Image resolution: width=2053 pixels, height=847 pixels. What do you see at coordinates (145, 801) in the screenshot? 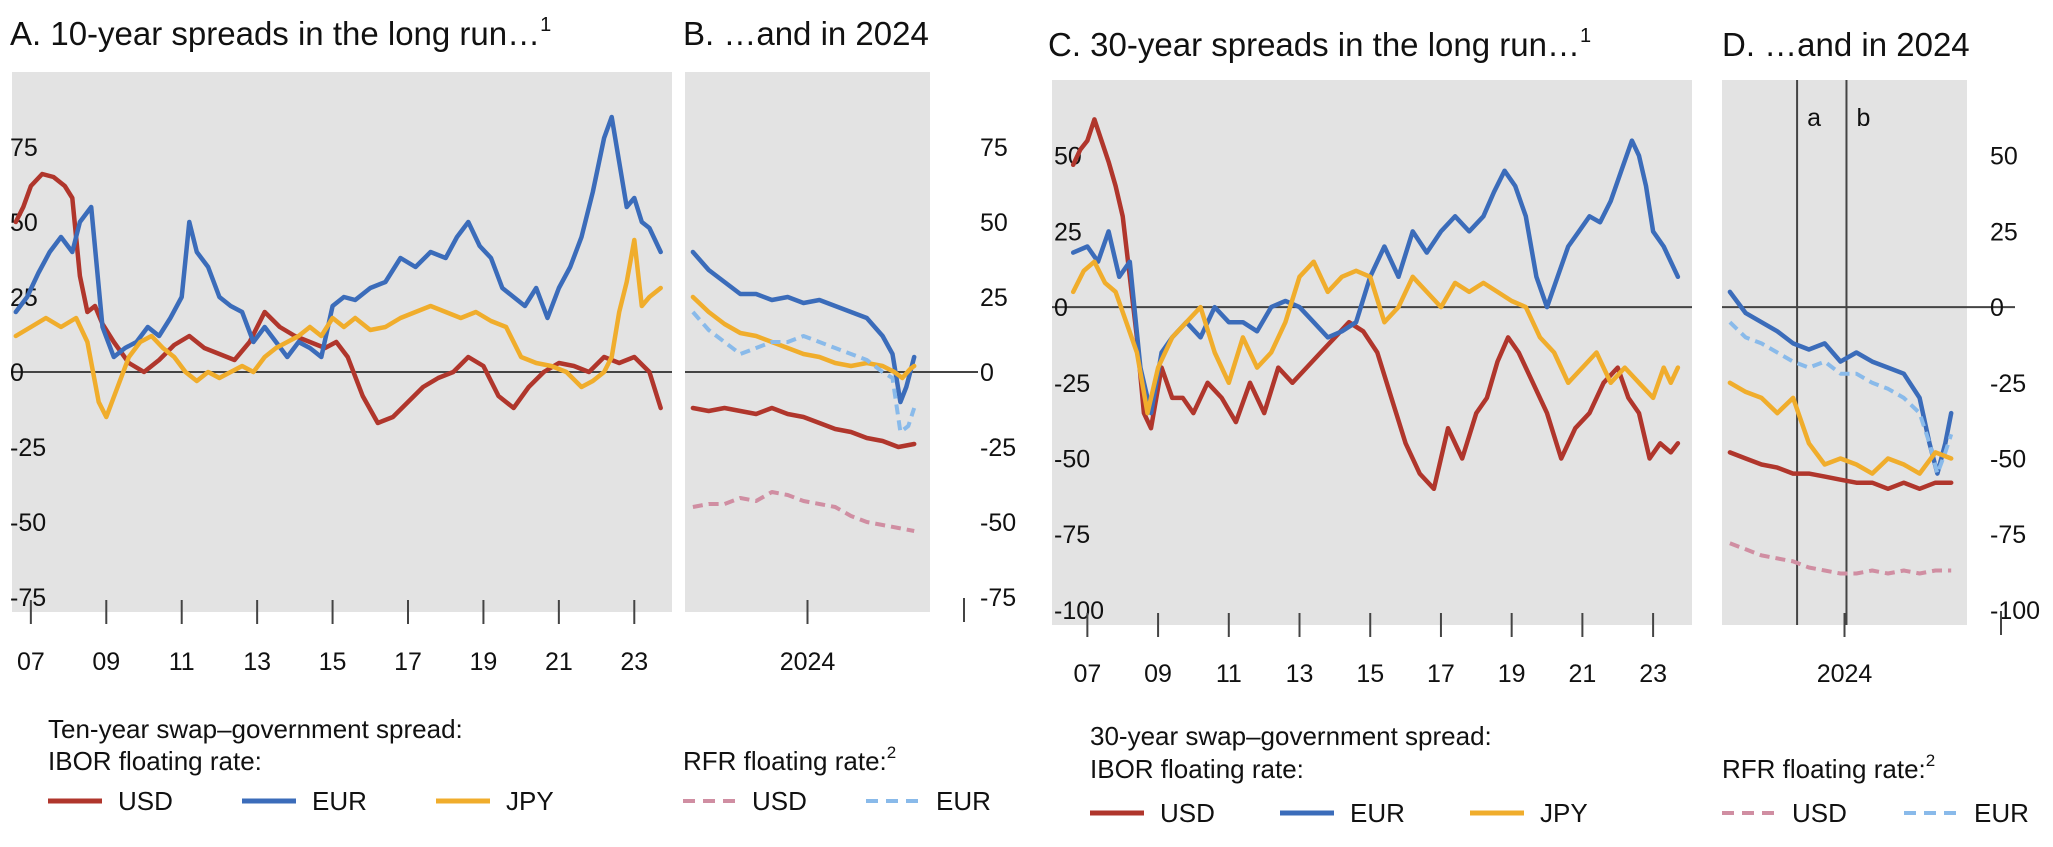
I see `legend-label-usd: USD` at bounding box center [145, 801].